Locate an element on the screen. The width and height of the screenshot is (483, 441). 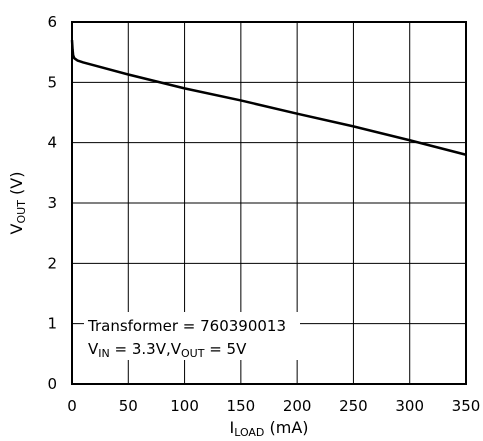
annotation-vout-sub: OUT is located at coordinates (193, 353).